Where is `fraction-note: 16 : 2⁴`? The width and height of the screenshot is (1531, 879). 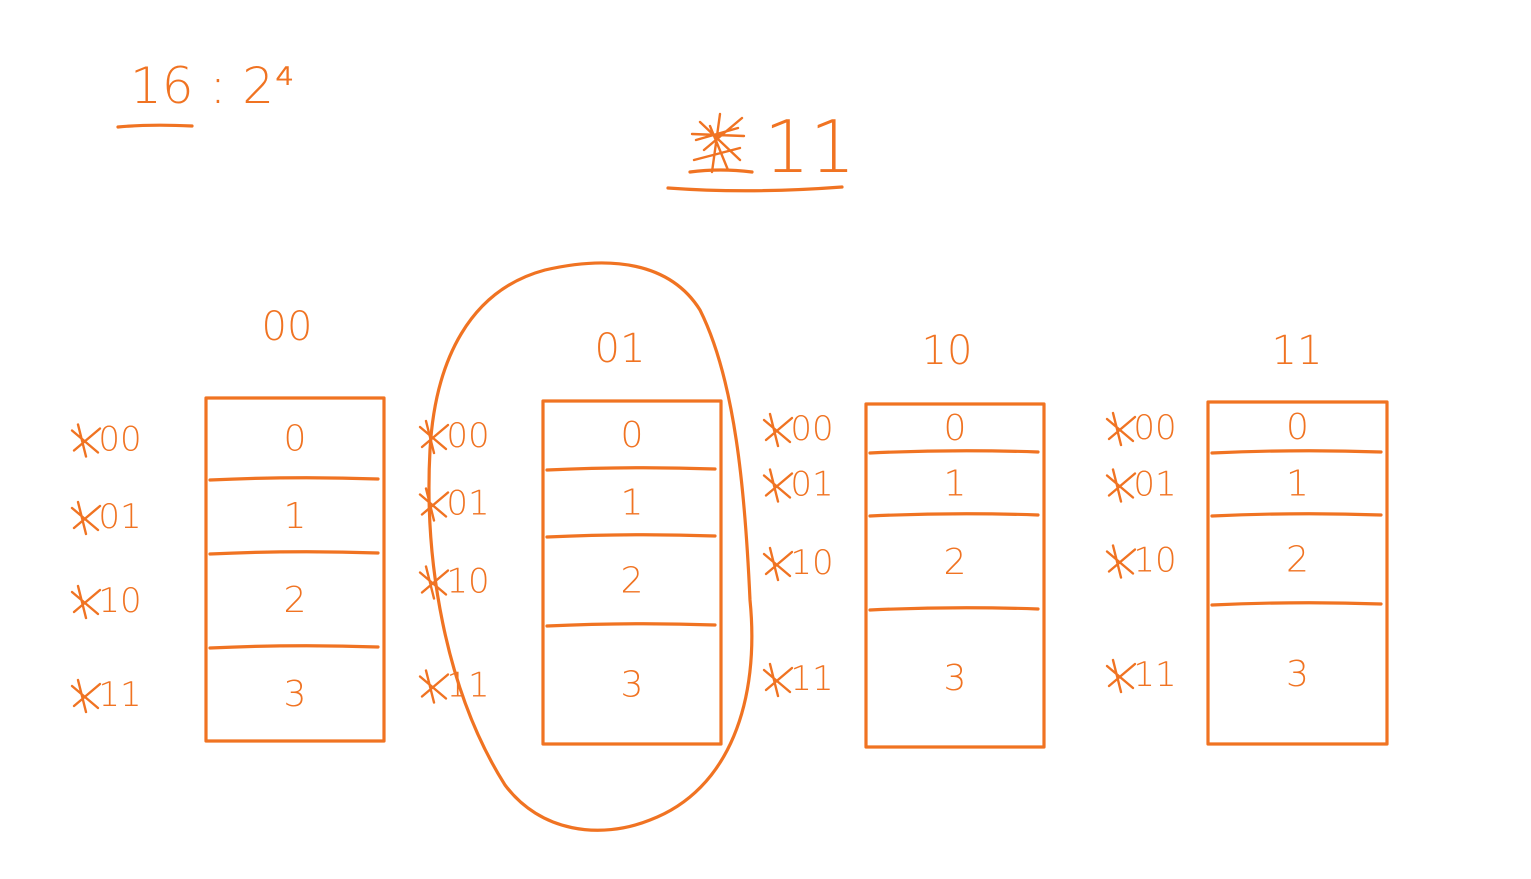
fraction-note: 16 : 2⁴ is located at coordinates (205, 93).